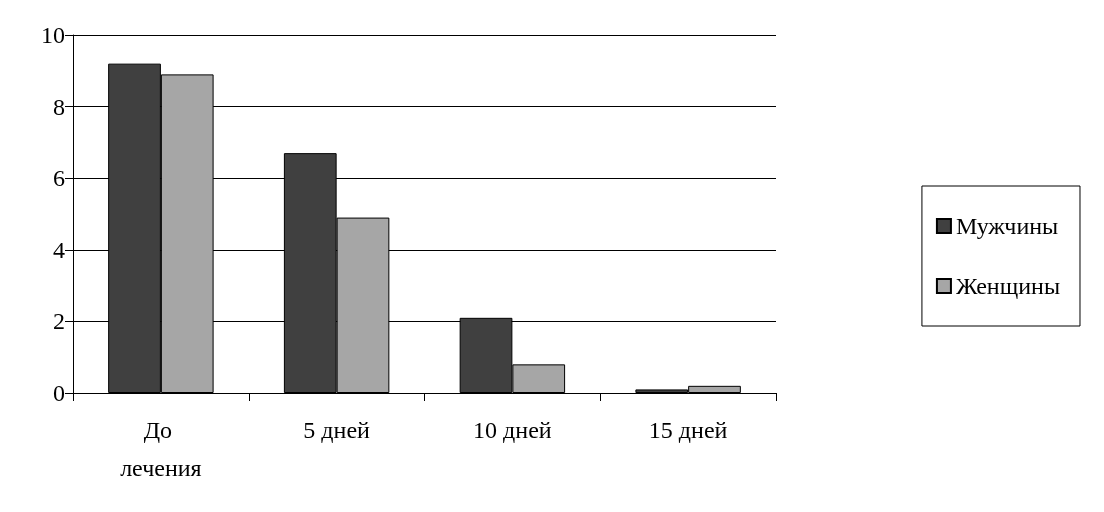 The width and height of the screenshot is (1104, 512). I want to click on x-tick-label: 15 дней, so click(688, 430).